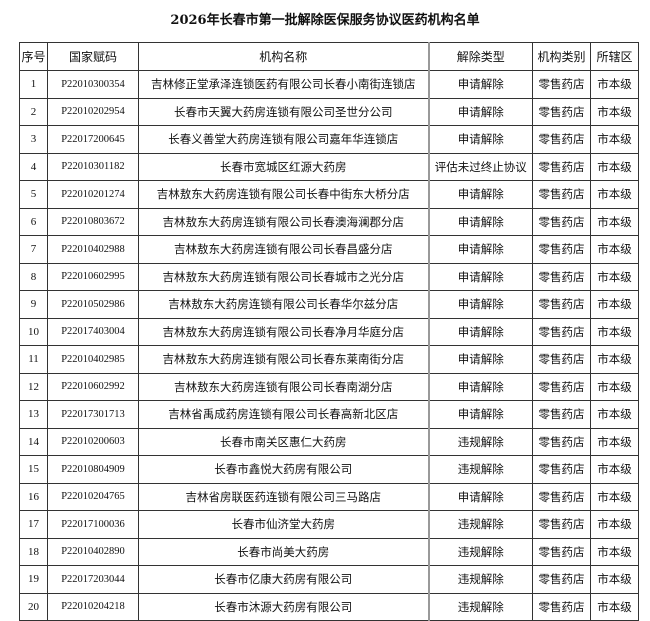 This screenshot has height=621, width=650. I want to click on name-cell: 吉林省房联医药连锁有限公司三马路店, so click(283, 496).